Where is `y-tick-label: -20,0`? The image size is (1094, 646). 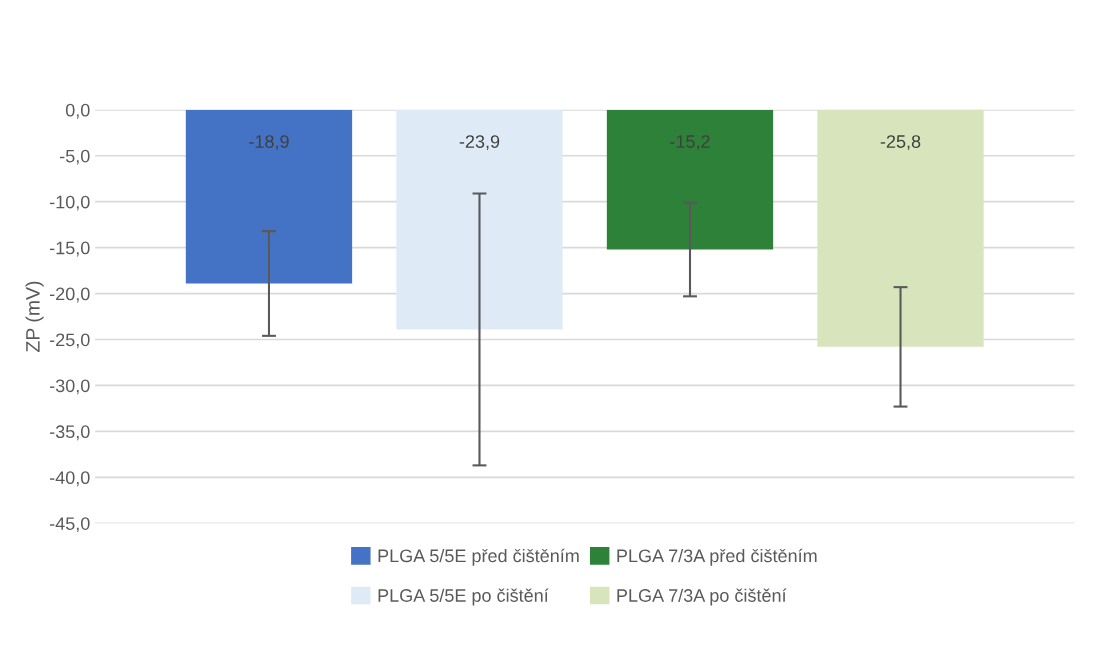
y-tick-label: -20,0 is located at coordinates (69, 295).